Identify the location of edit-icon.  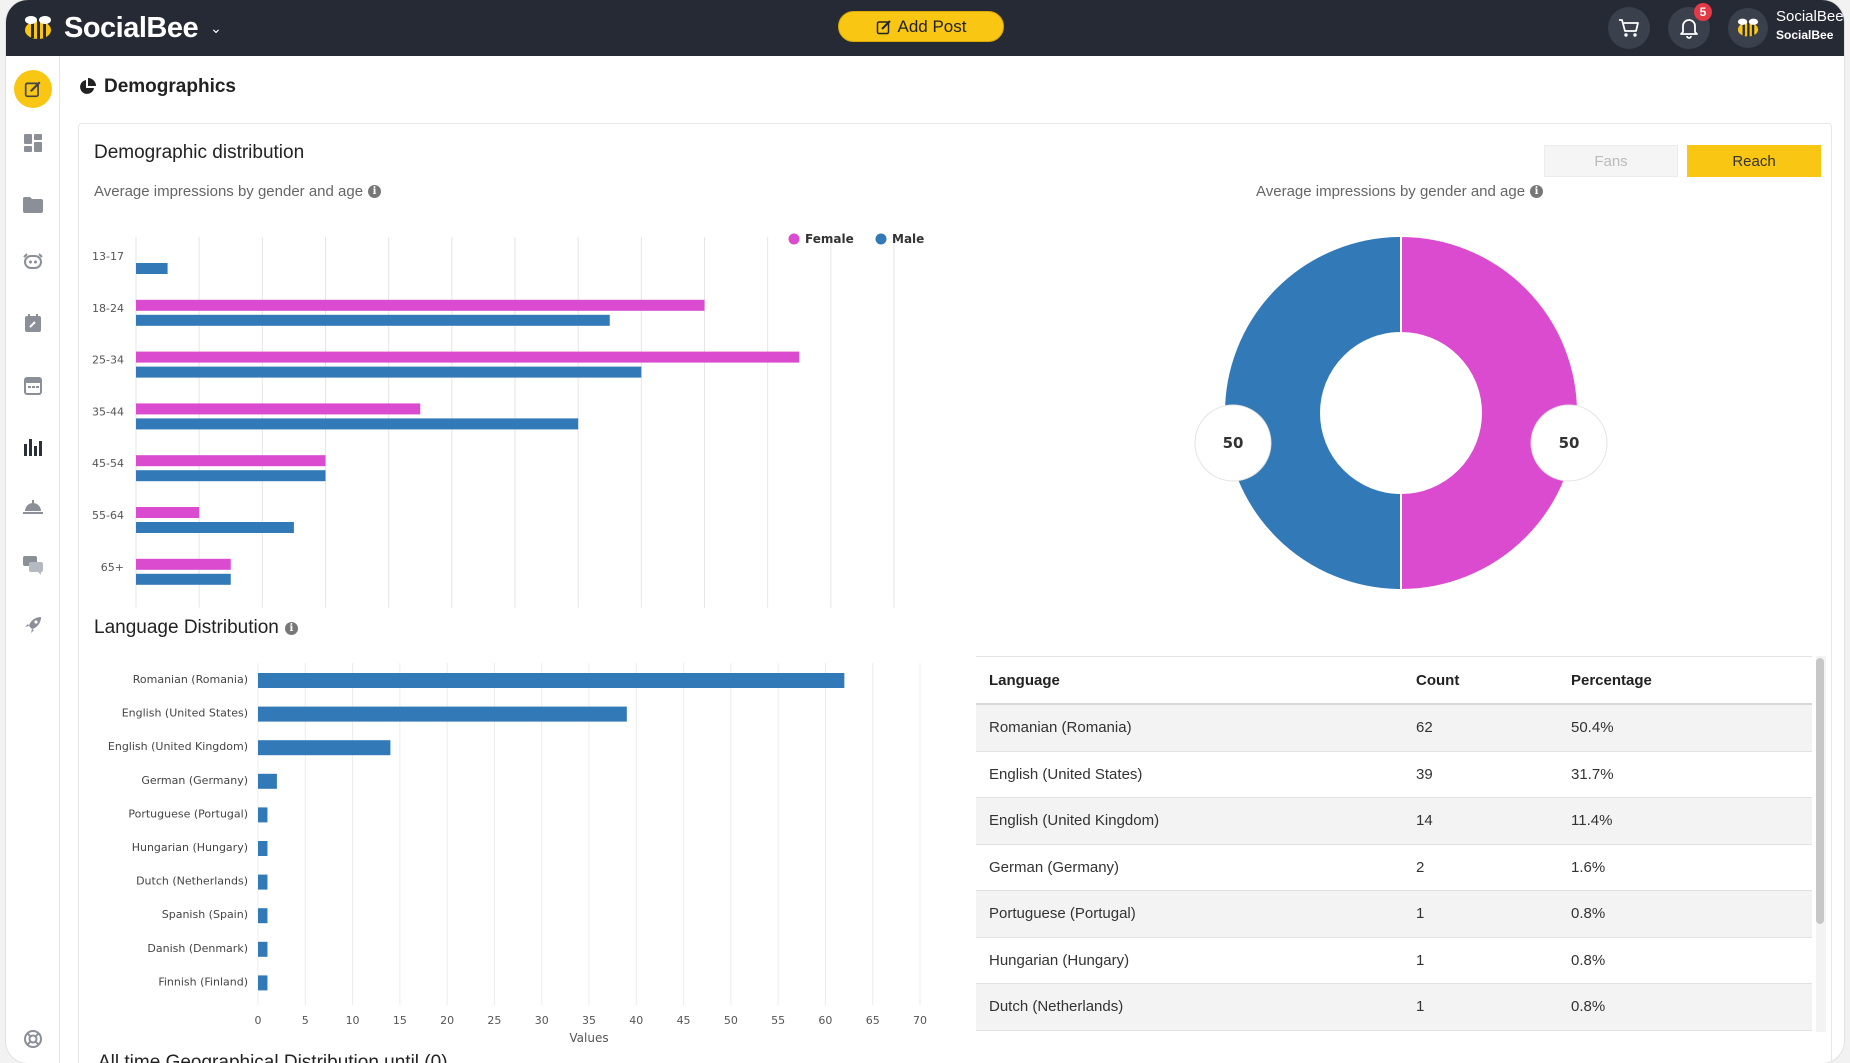
(883, 26).